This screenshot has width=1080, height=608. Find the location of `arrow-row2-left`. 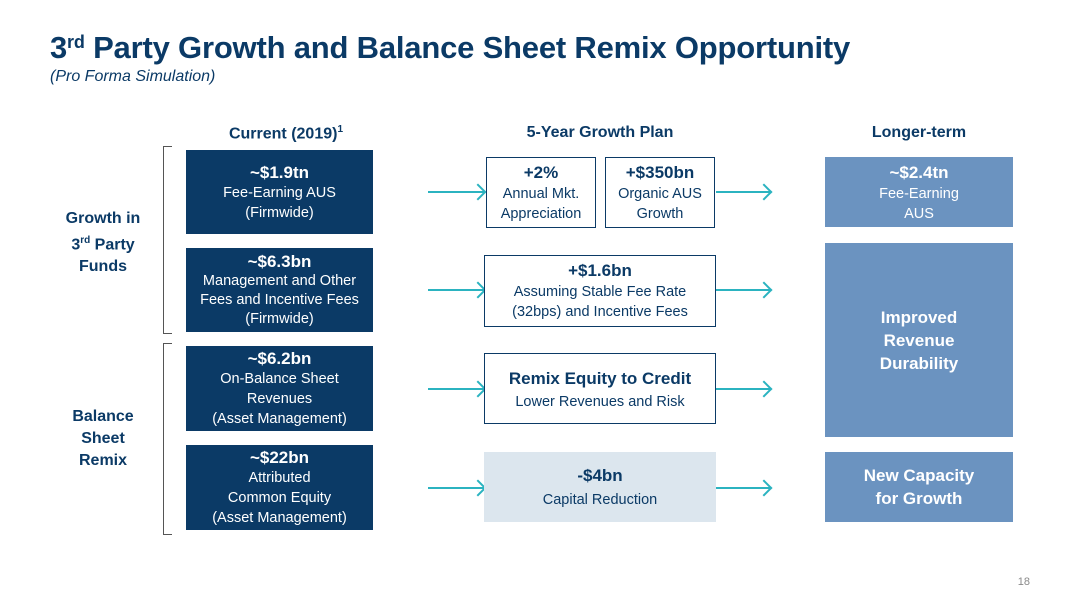

arrow-row2-left is located at coordinates (457, 290).